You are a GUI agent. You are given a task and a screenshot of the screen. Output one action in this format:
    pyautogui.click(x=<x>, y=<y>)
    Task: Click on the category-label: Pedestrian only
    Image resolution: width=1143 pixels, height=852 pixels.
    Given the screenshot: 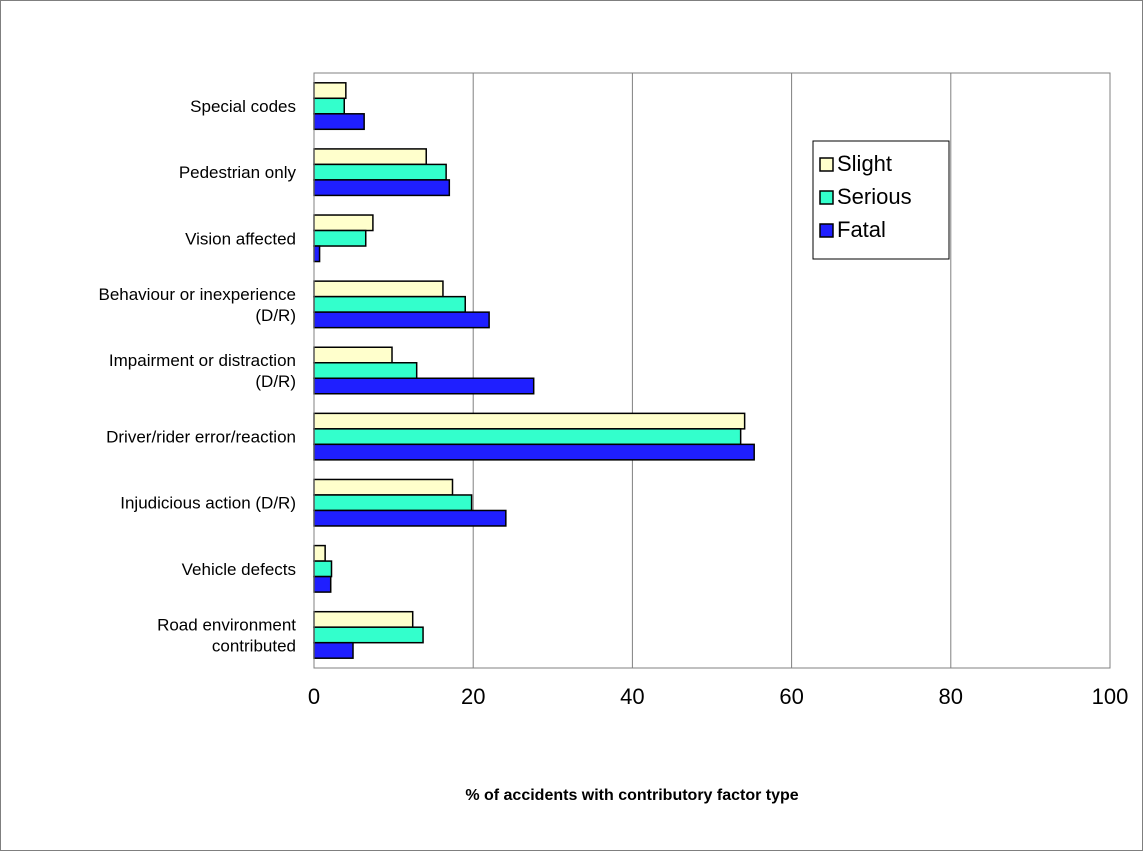 What is the action you would take?
    pyautogui.click(x=238, y=172)
    